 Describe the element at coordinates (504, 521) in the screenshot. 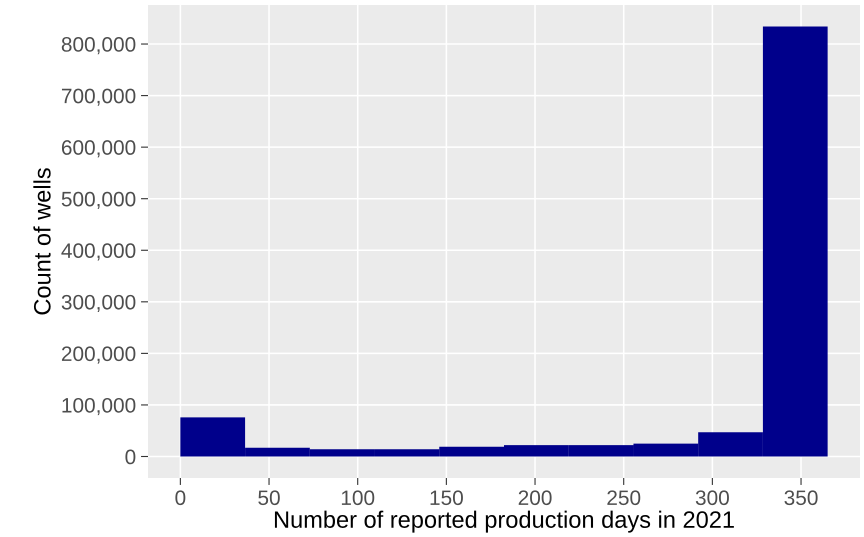

I see `x-axis-title: Number of reported production days in 2021` at that location.